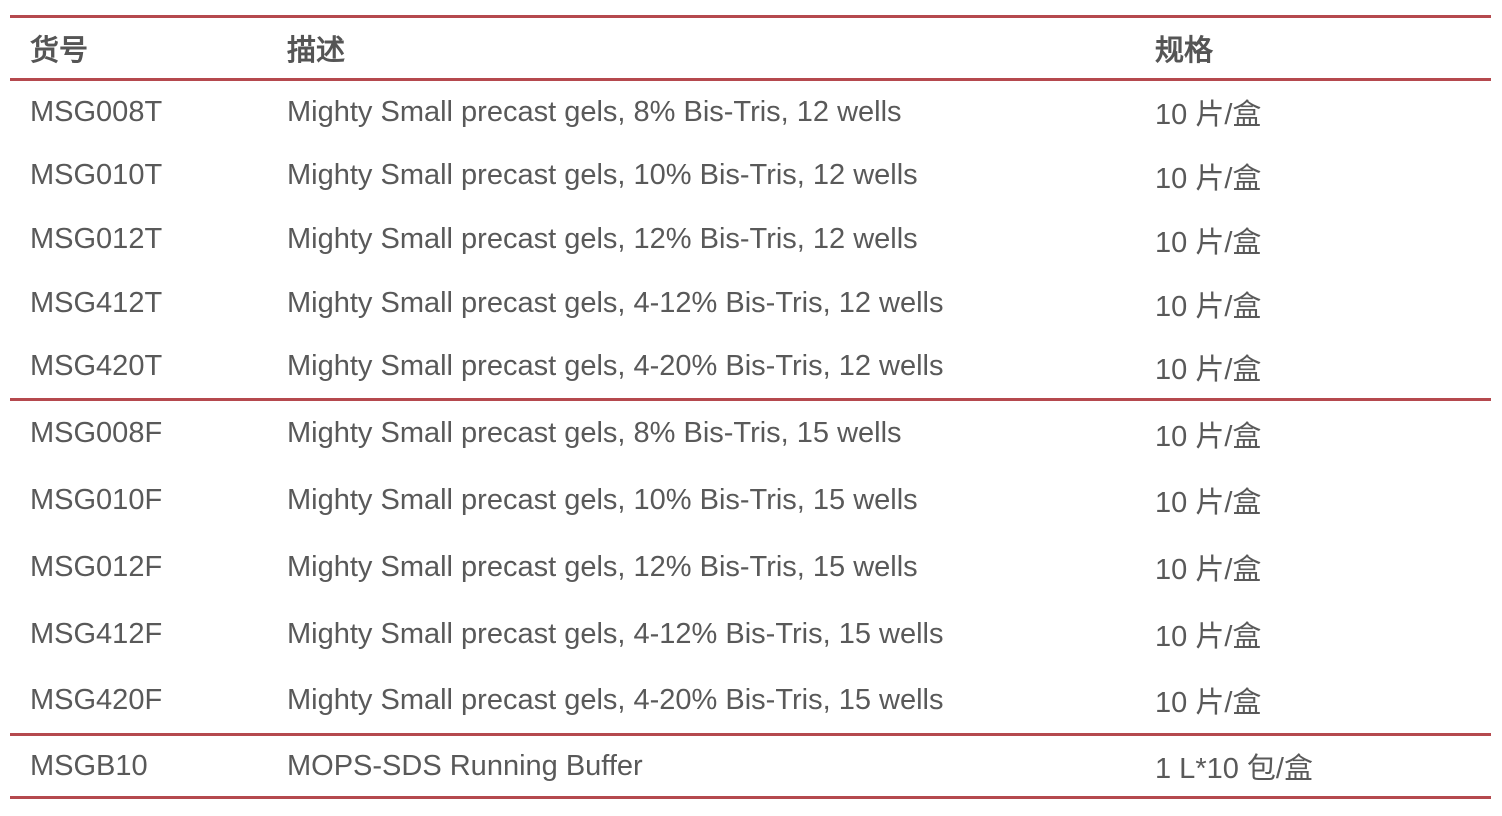 Image resolution: width=1502 pixels, height=816 pixels. I want to click on product-code-cell: MSG008F, so click(138, 432).